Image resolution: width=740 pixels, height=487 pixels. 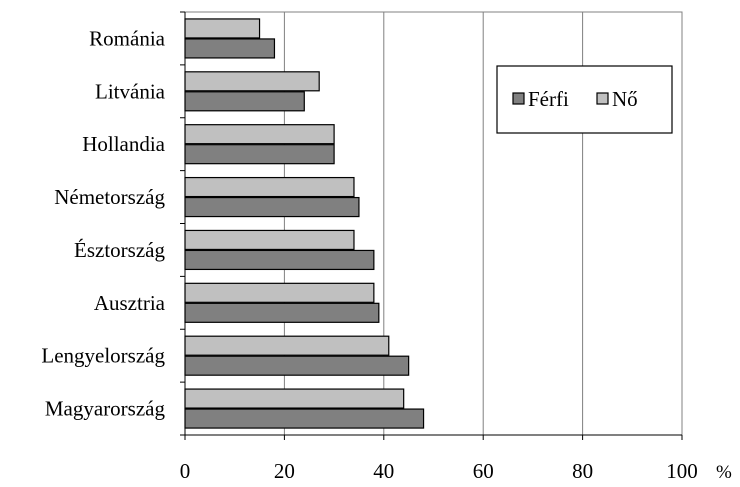 I want to click on legend-box, so click(x=584, y=99).